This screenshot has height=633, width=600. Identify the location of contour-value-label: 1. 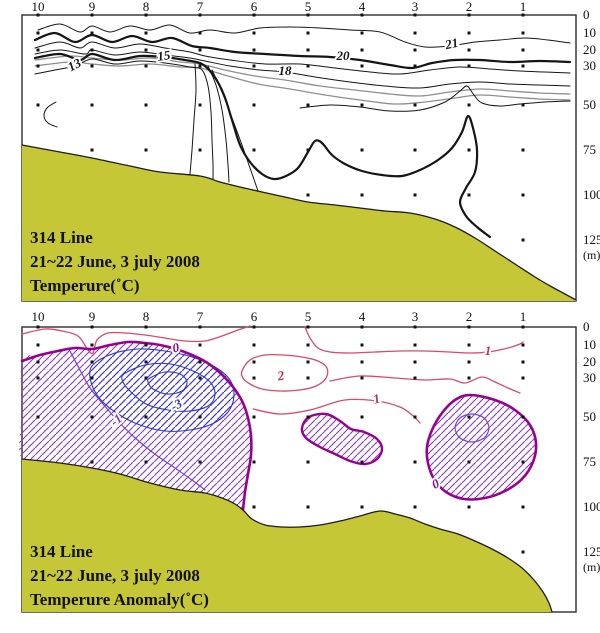
(488, 350).